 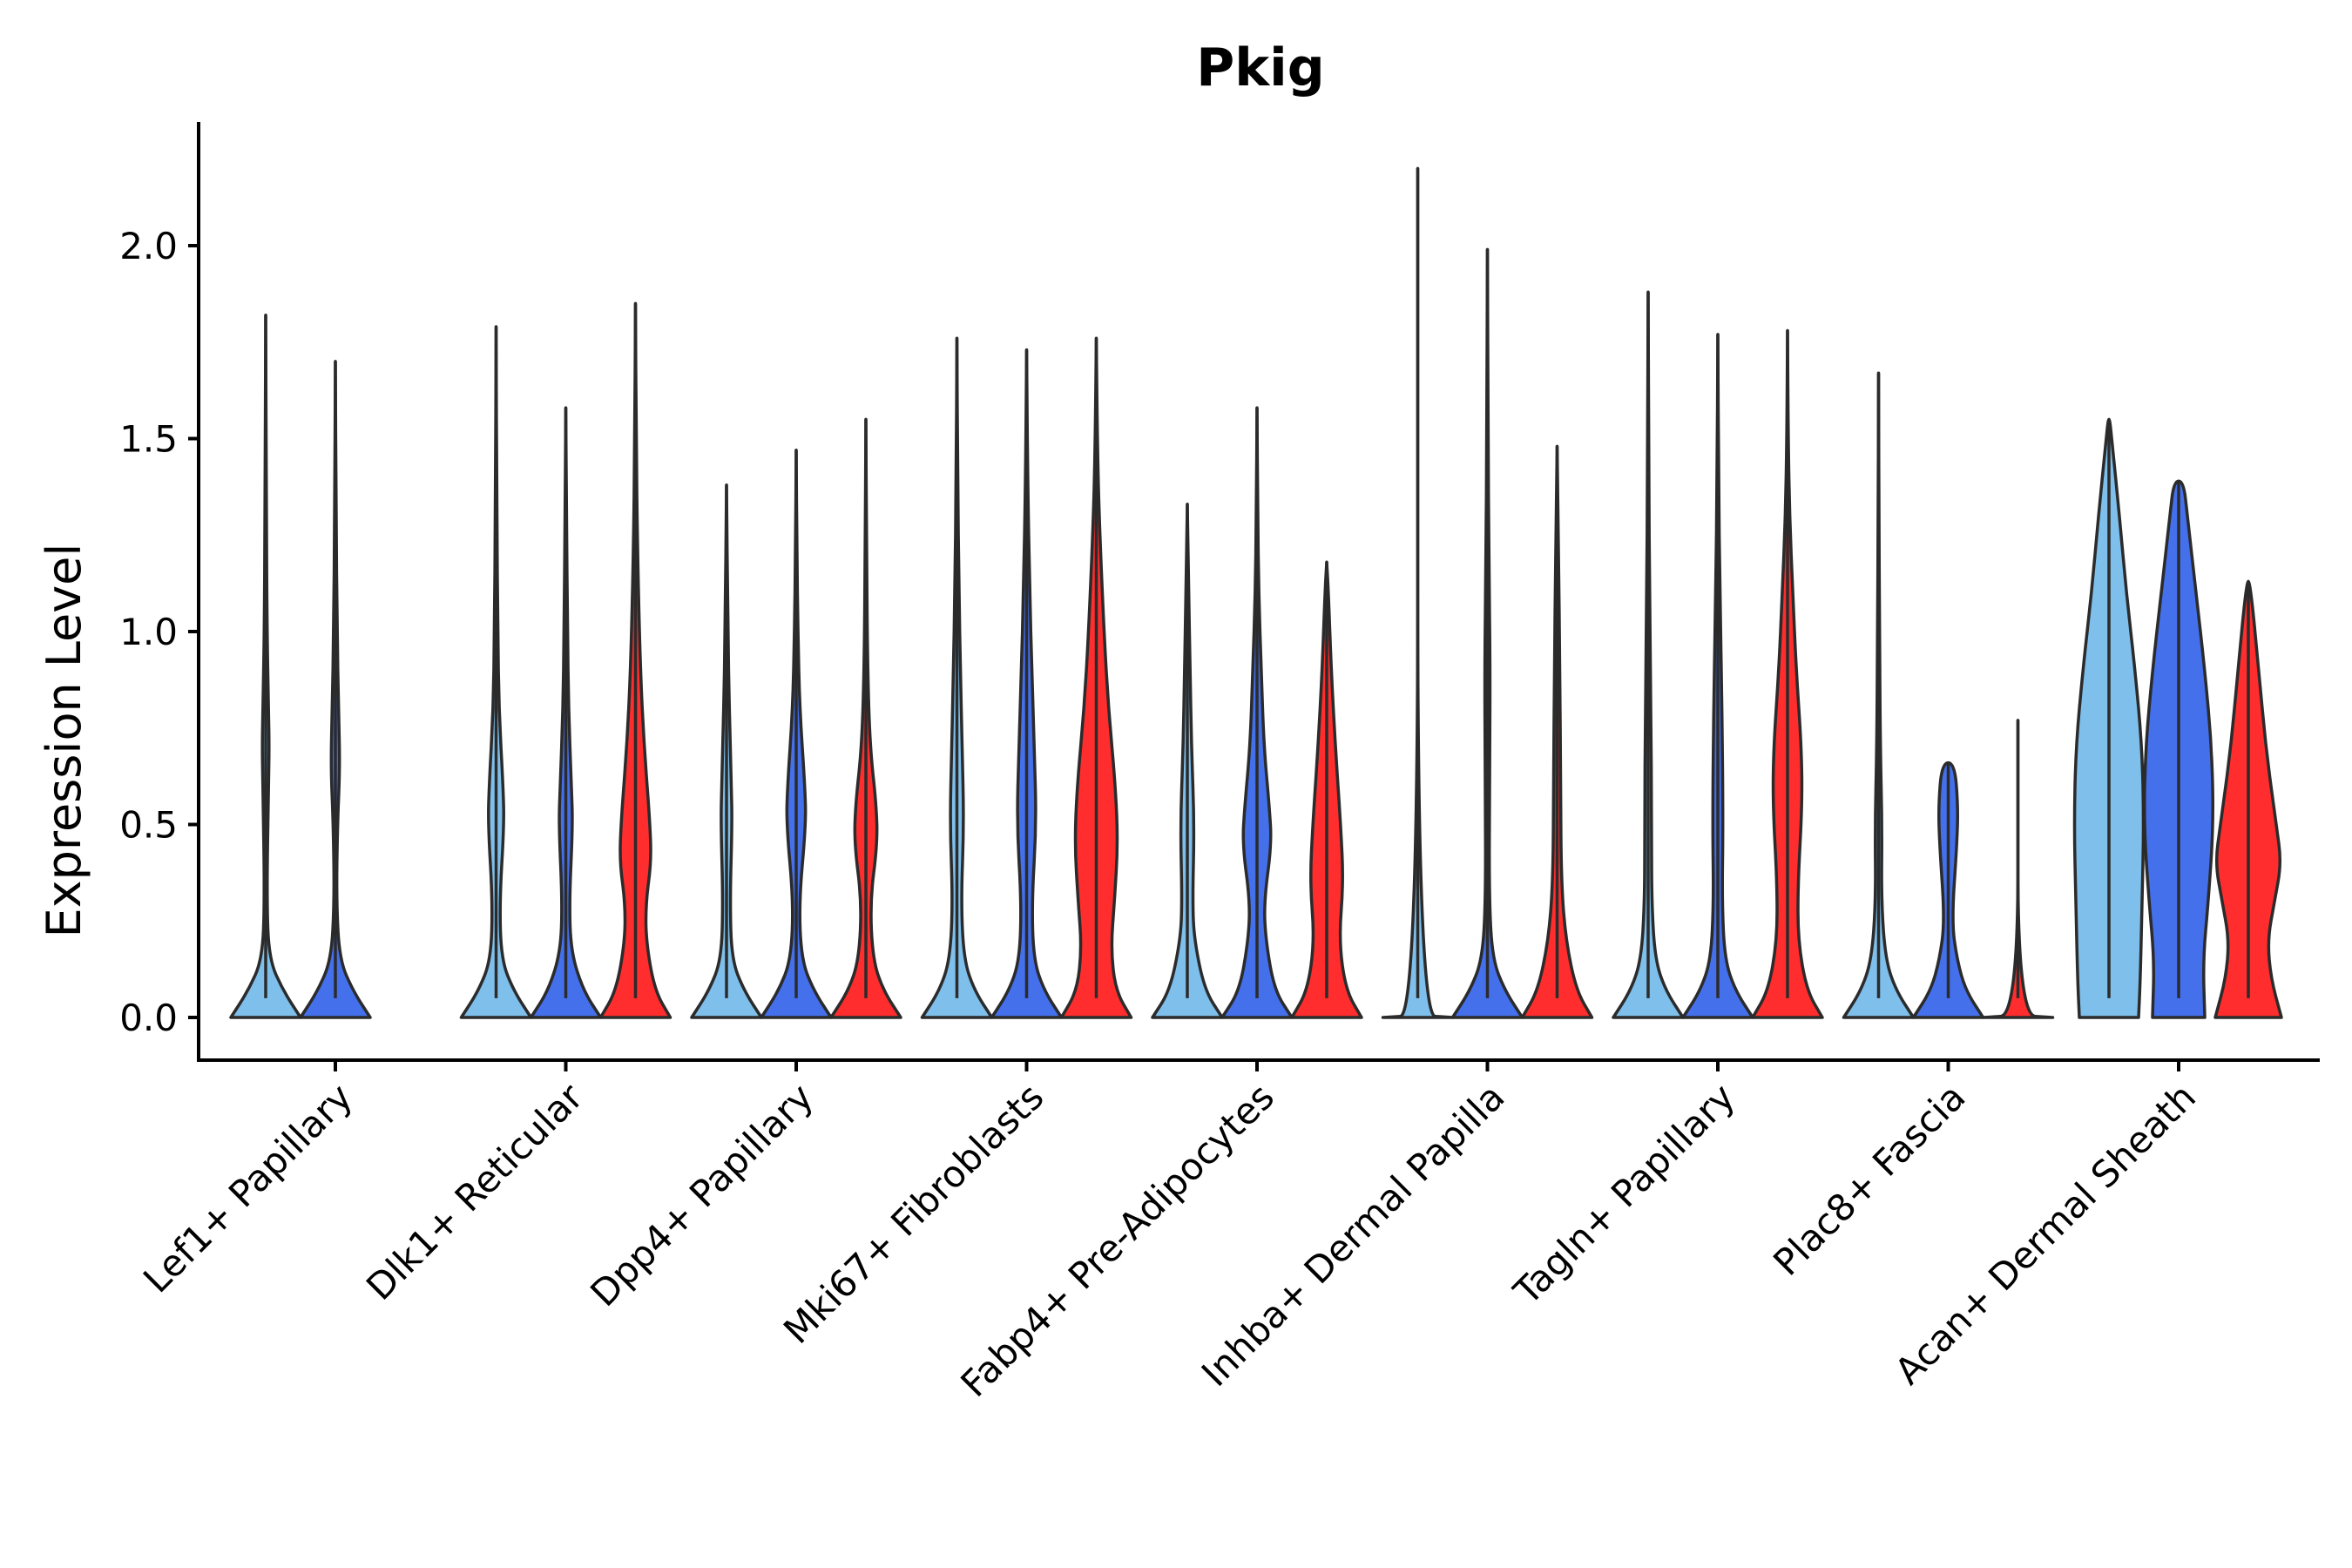 I want to click on y-tick-label: 1.5, so click(x=148, y=439).